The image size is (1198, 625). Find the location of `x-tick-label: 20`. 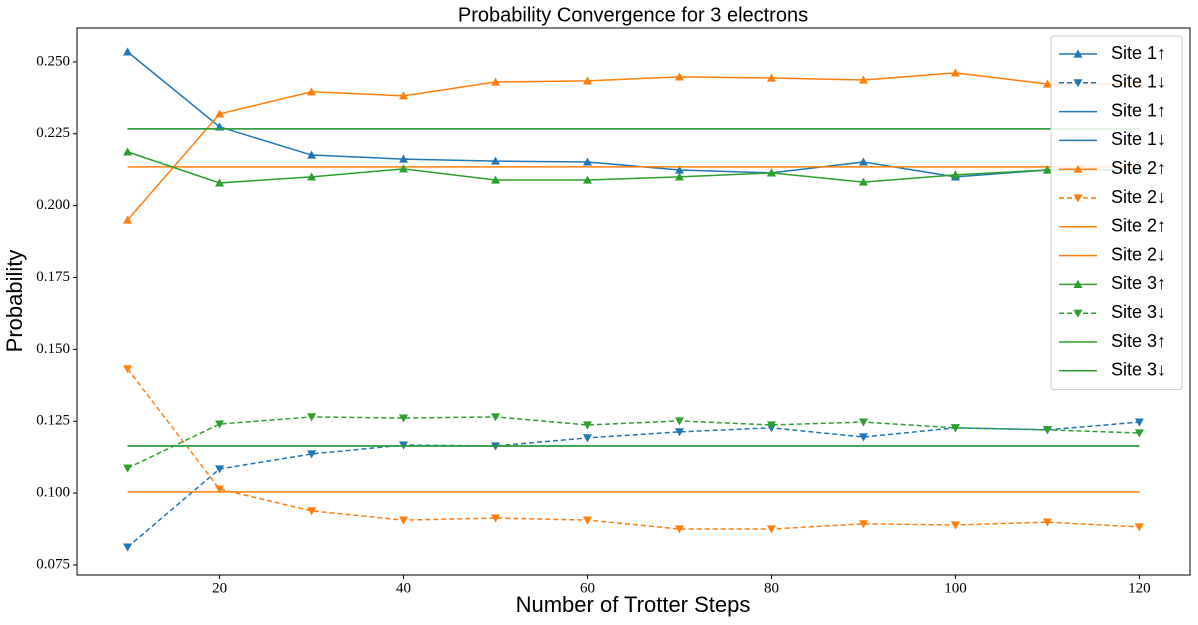

x-tick-label: 20 is located at coordinates (219, 588).